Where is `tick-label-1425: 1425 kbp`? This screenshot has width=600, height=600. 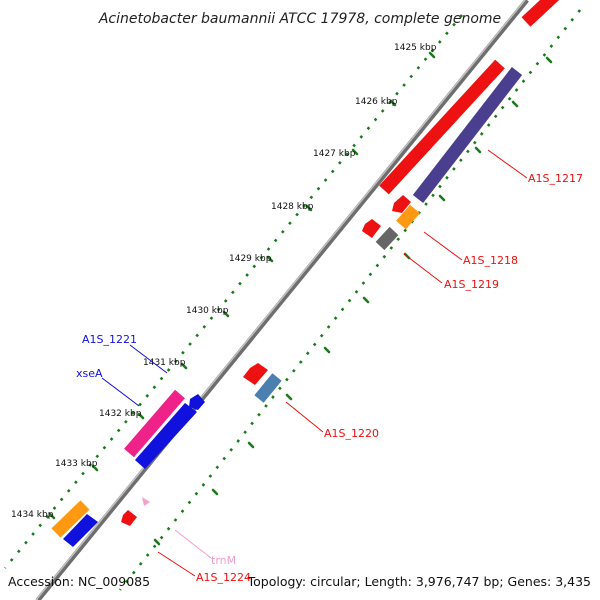
tick-label-1425: 1425 kbp is located at coordinates (415, 48).